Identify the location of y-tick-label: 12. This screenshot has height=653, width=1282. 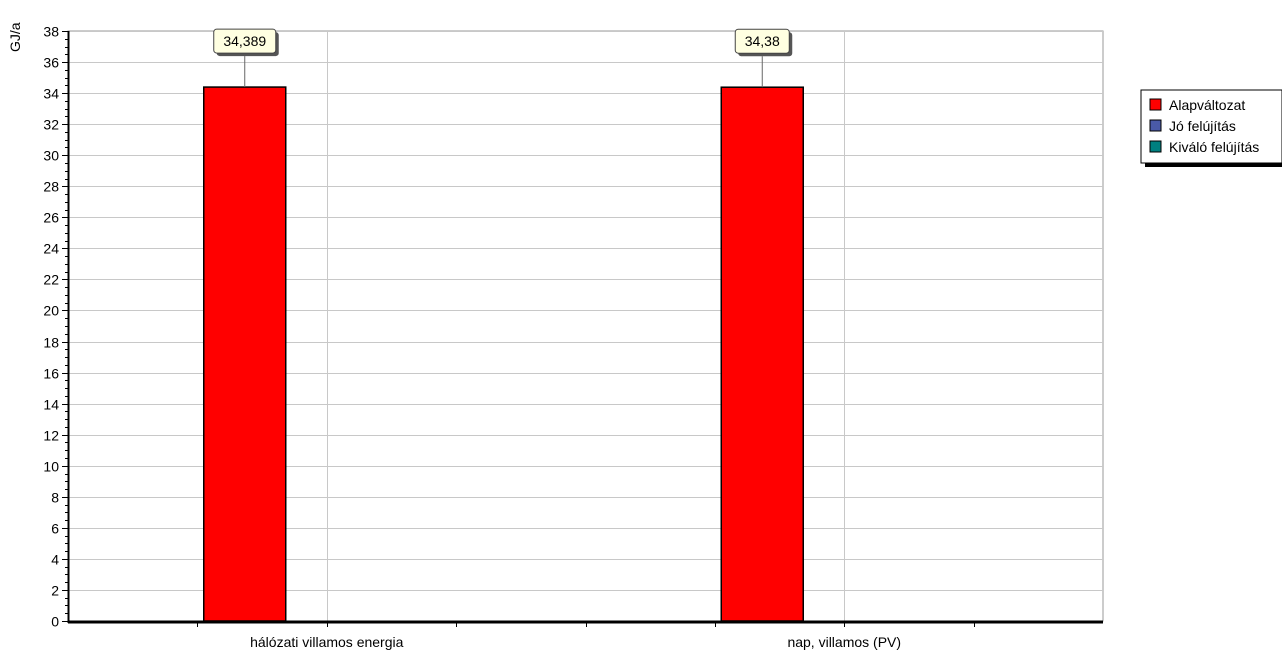
(51, 436).